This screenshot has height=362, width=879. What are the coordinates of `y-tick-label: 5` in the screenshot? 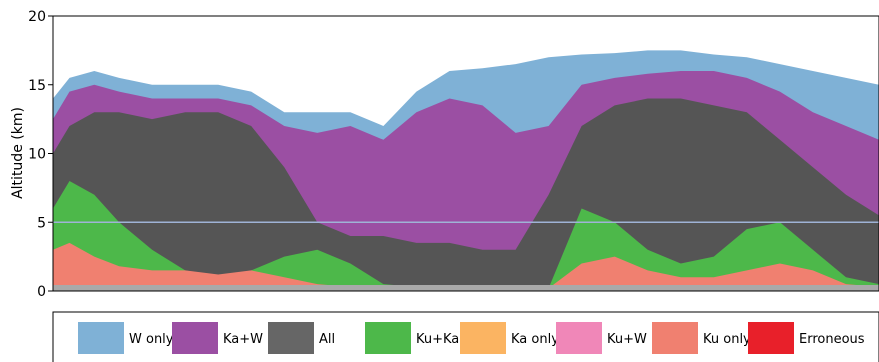 It's located at (41, 223).